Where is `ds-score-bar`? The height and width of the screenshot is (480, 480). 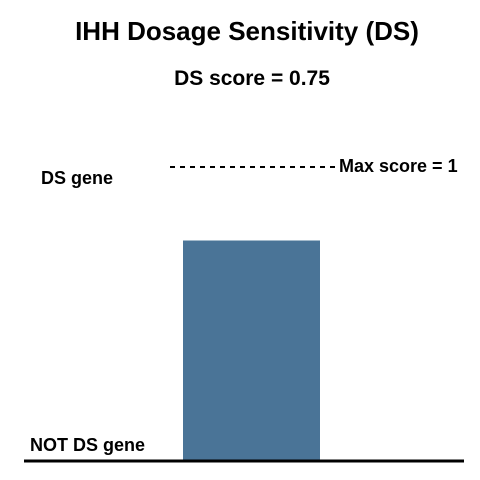 ds-score-bar is located at coordinates (251, 350).